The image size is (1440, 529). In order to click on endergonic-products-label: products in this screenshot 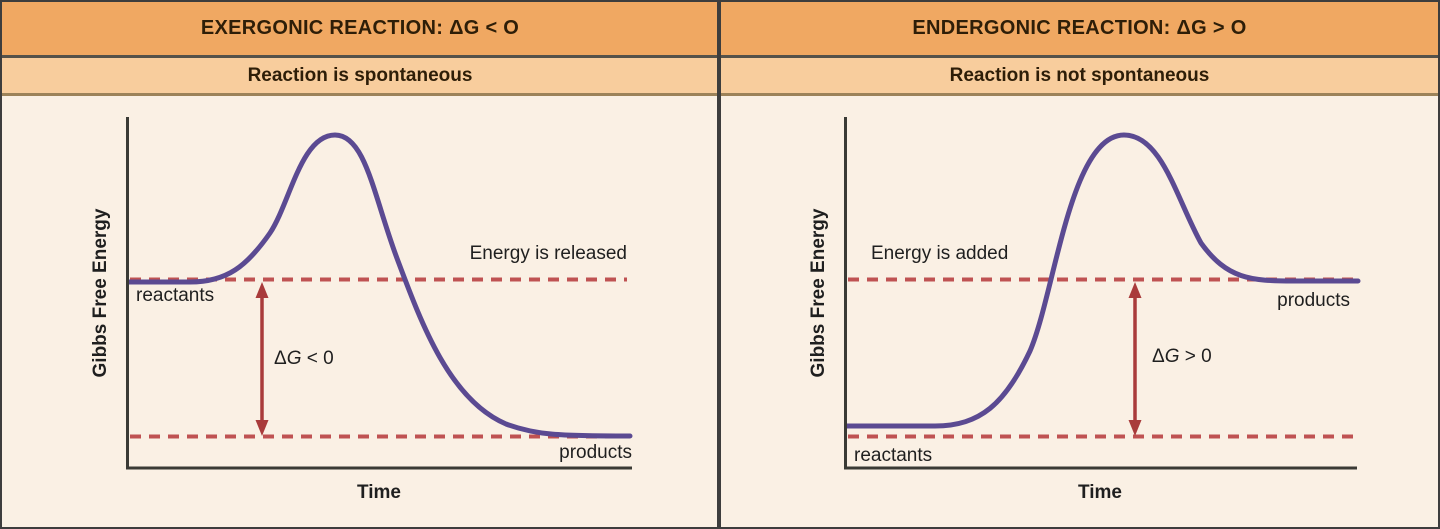, I will do `click(1313, 300)`.